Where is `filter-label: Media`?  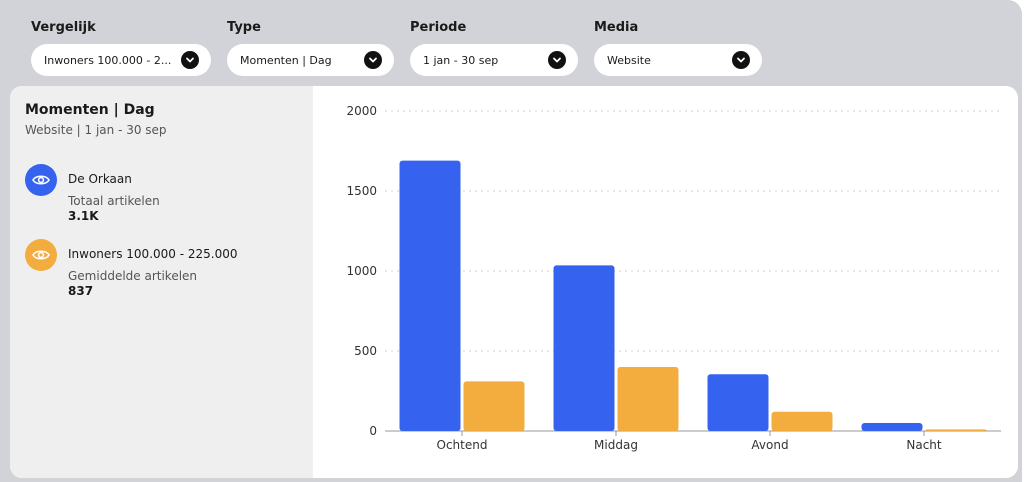
filter-label: Media is located at coordinates (616, 27).